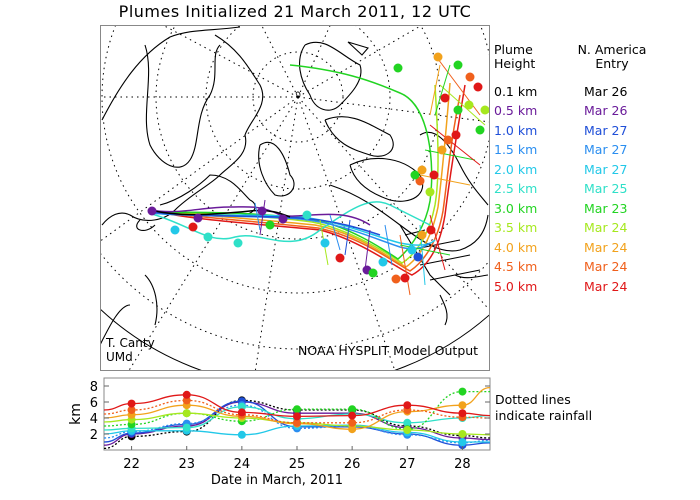  Describe the element at coordinates (516, 247) in the screenshot. I see `legend-height: 4.0 km` at that location.